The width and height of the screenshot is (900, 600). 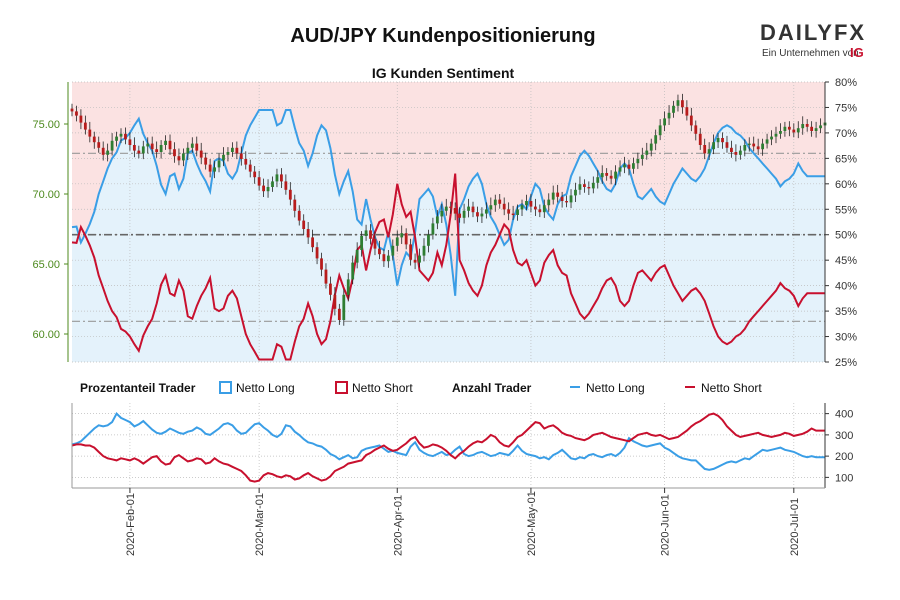 What do you see at coordinates (846, 83) in the screenshot?
I see `right-tick-label: 80%` at bounding box center [846, 83].